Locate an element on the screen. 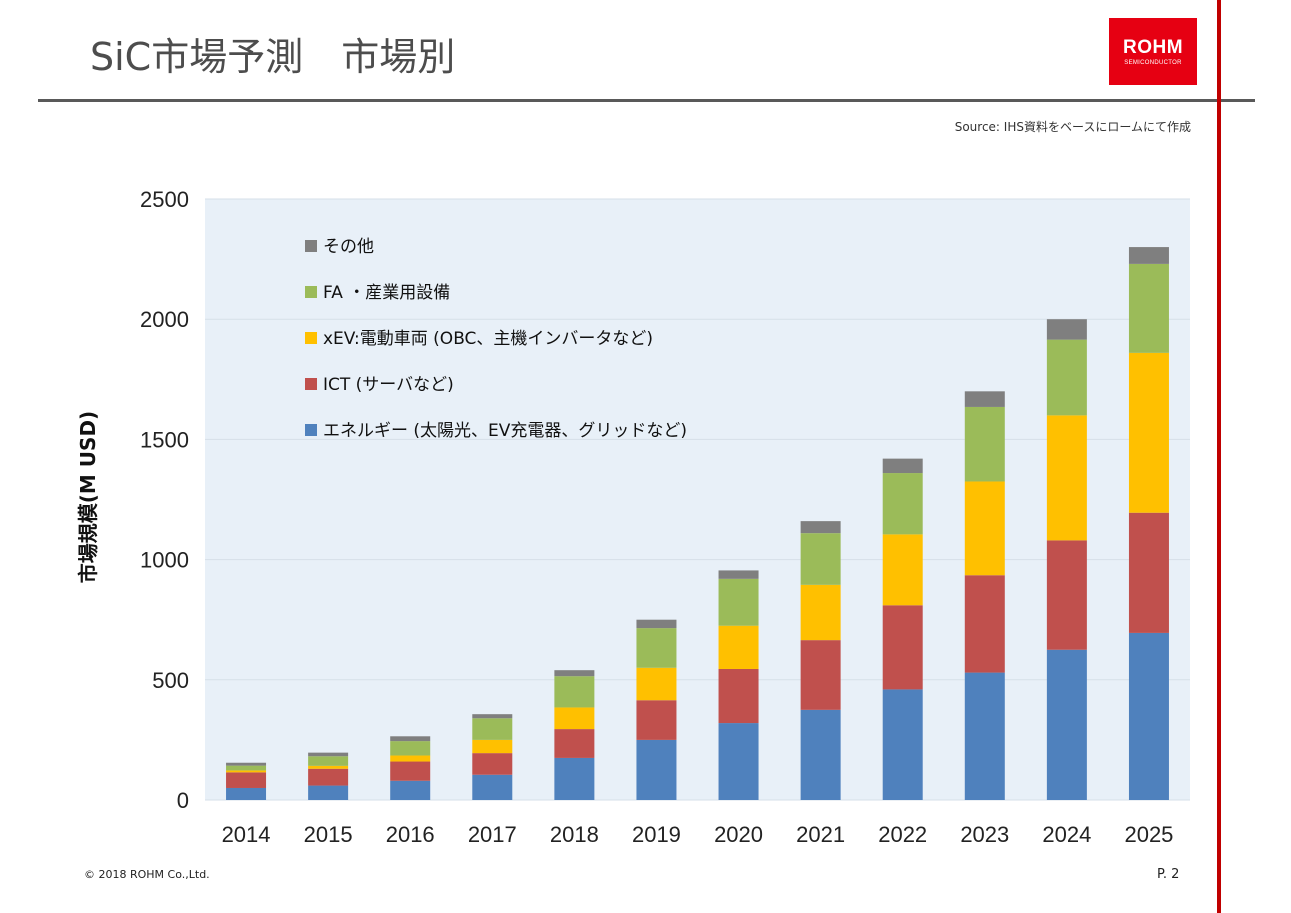 The height and width of the screenshot is (913, 1291). x-tick-label: 2016 is located at coordinates (410, 834).